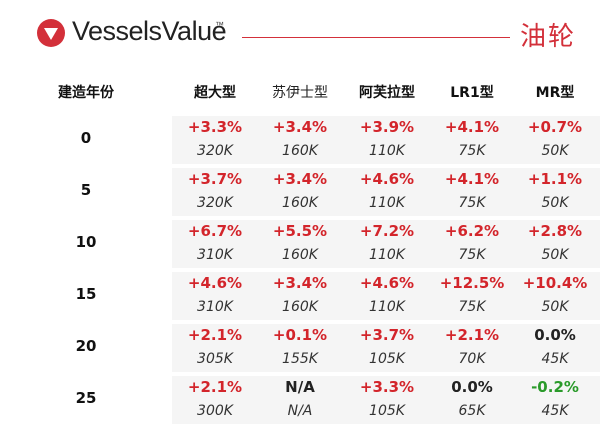  What do you see at coordinates (215, 359) in the screenshot?
I see `value-cell: 305K` at bounding box center [215, 359].